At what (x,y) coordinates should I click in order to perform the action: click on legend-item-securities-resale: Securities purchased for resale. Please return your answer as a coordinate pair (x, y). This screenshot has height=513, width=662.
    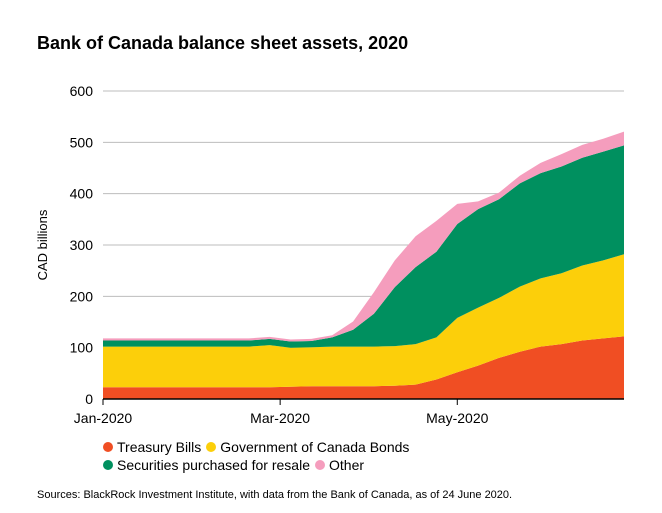
    Looking at the image, I should click on (206, 465).